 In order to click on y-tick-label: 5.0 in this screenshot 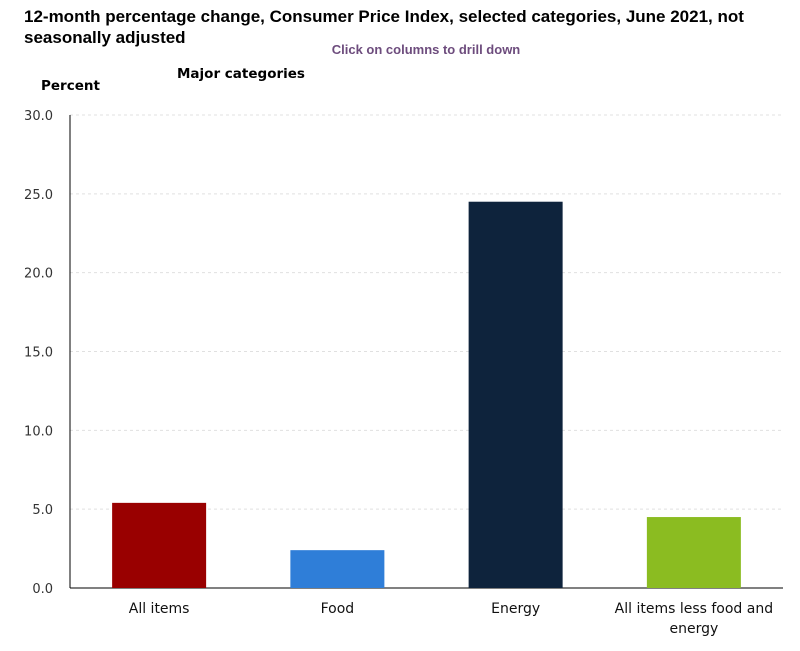, I will do `click(42, 510)`.